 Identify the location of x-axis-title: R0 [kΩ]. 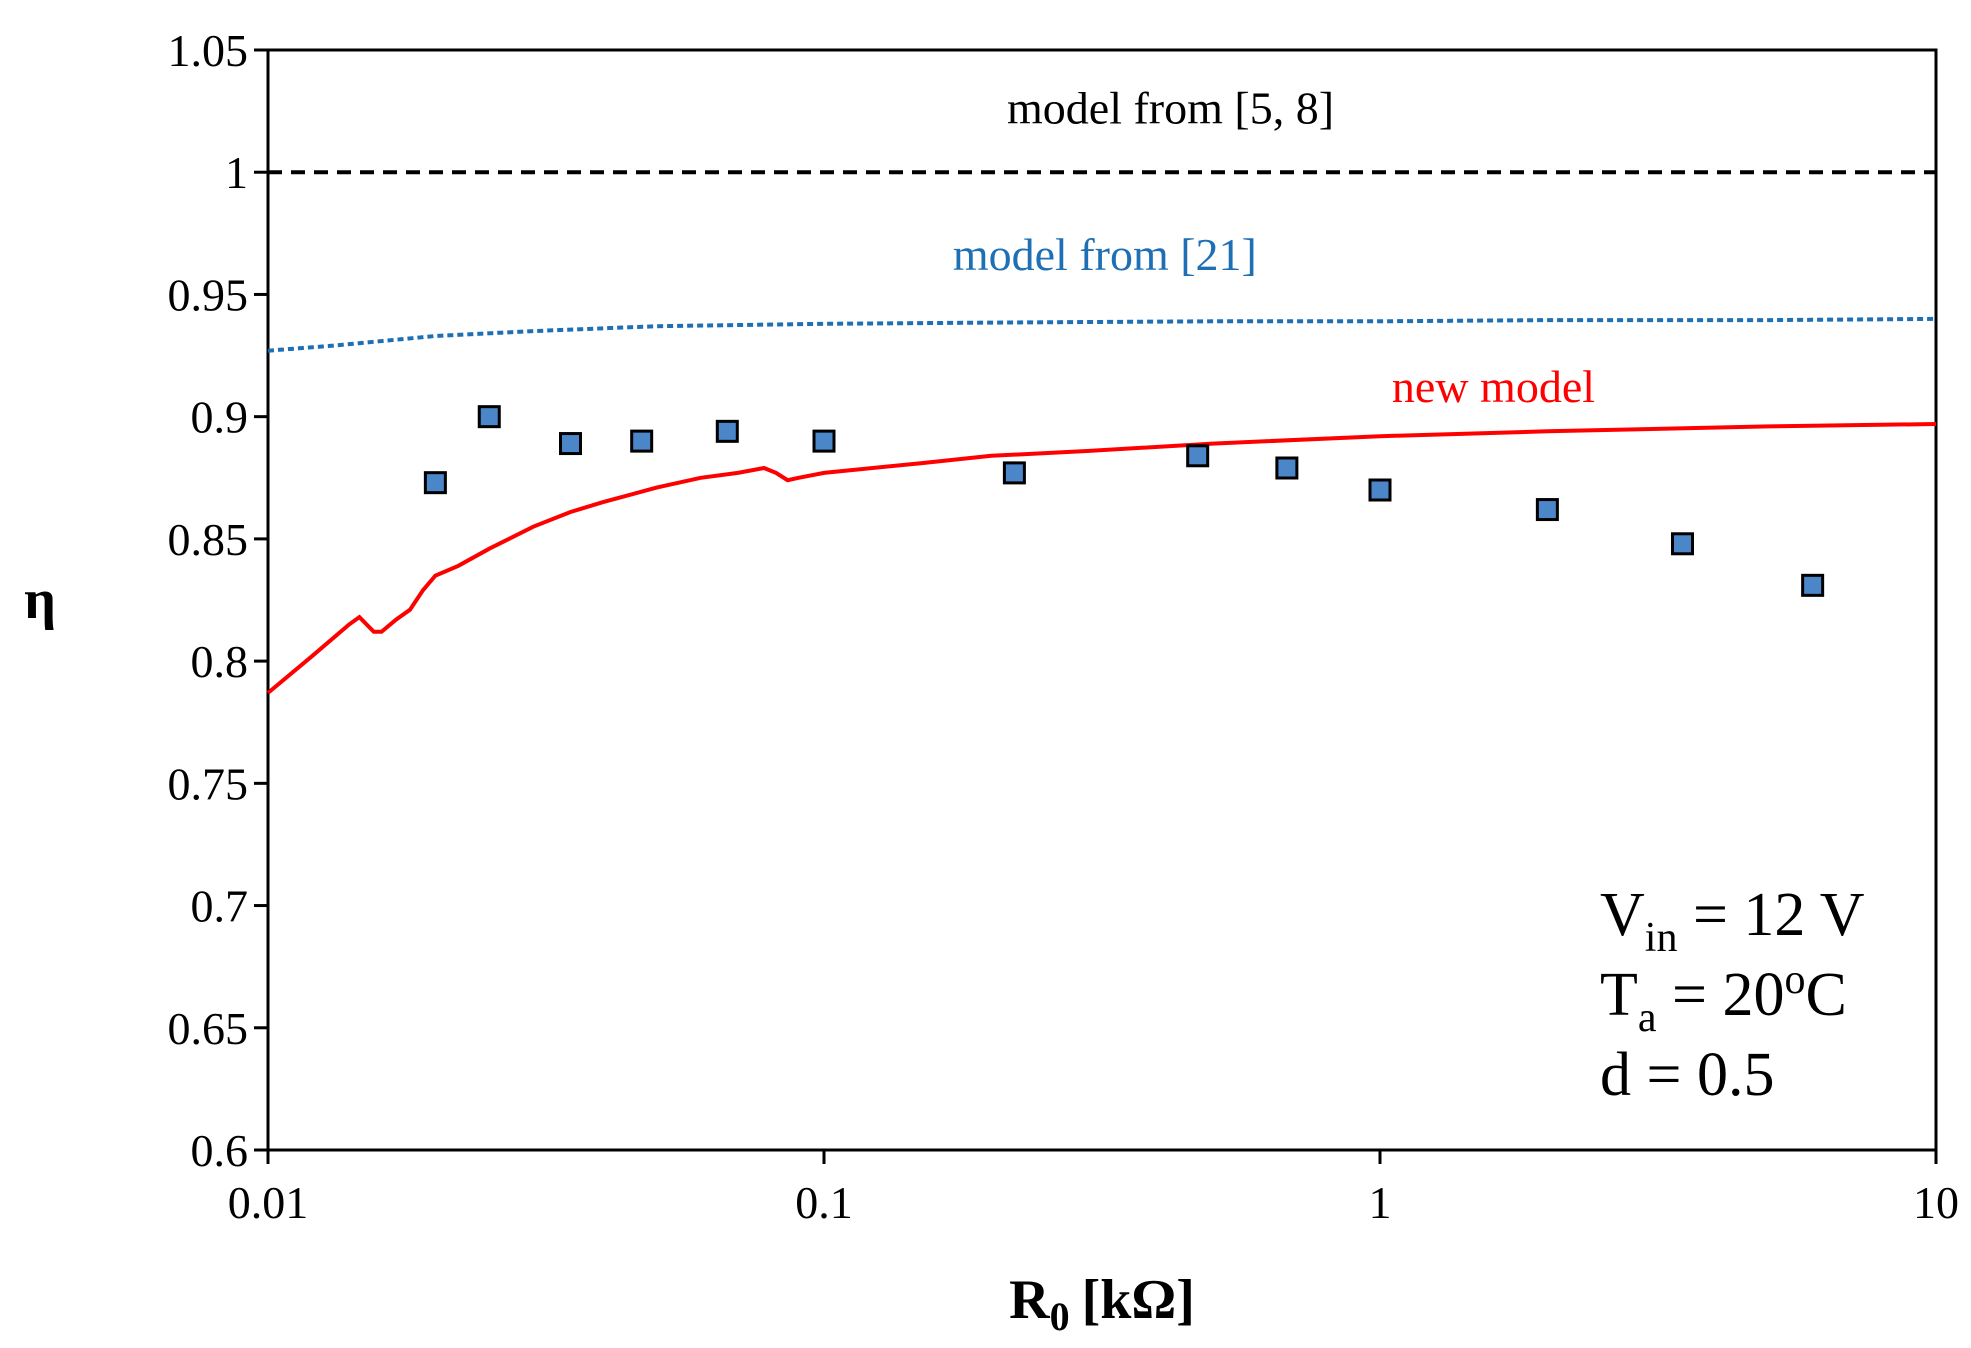
(1102, 1304).